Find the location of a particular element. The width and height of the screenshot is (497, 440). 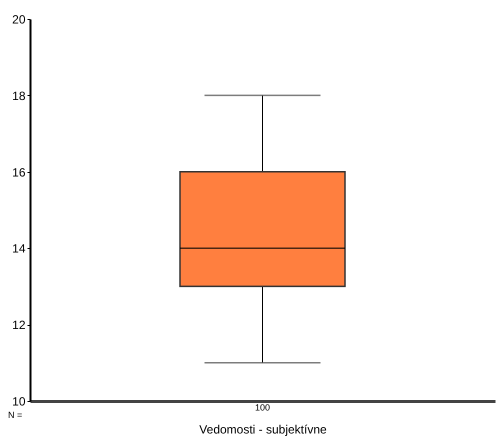

y-tick-label: 12 is located at coordinates (19, 325).